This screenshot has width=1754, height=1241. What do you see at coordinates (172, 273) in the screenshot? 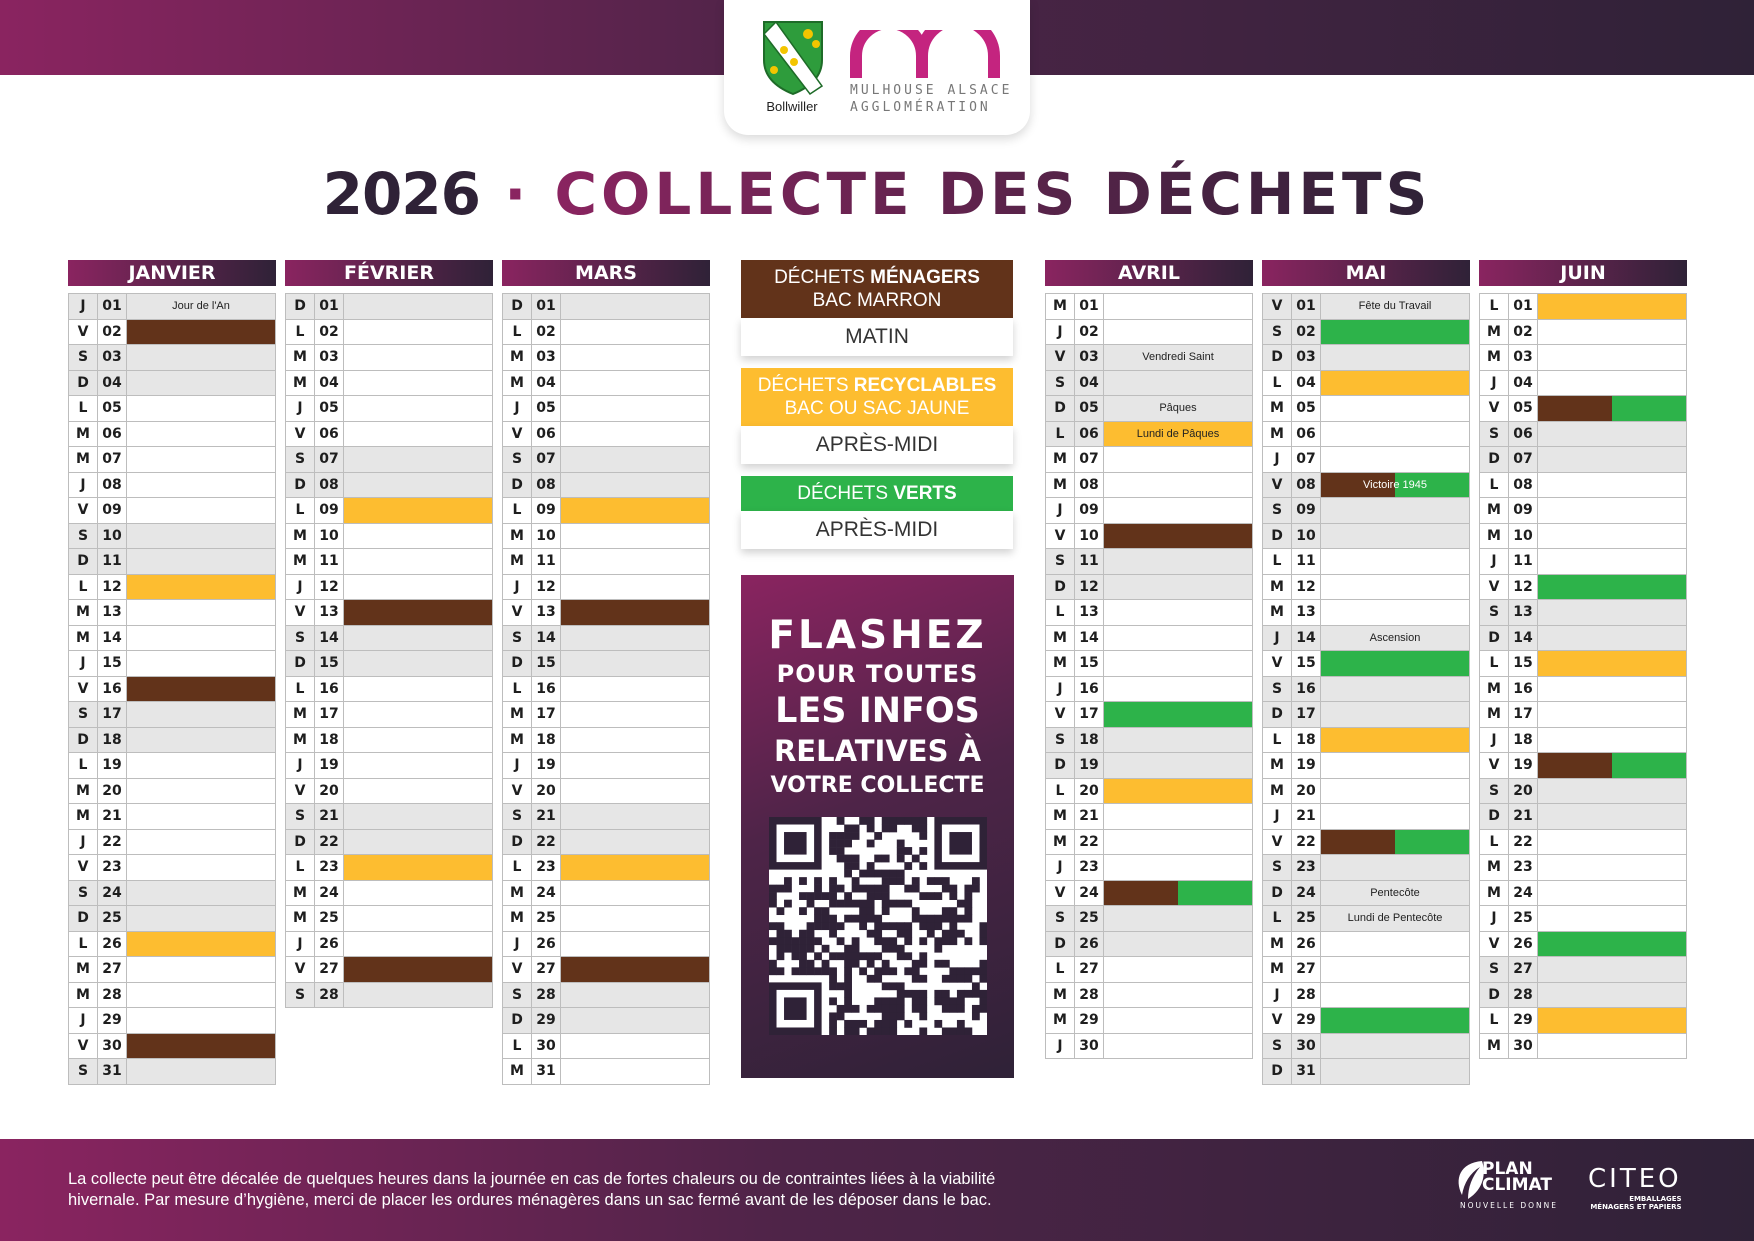
I see `month-header: JANVIER` at bounding box center [172, 273].